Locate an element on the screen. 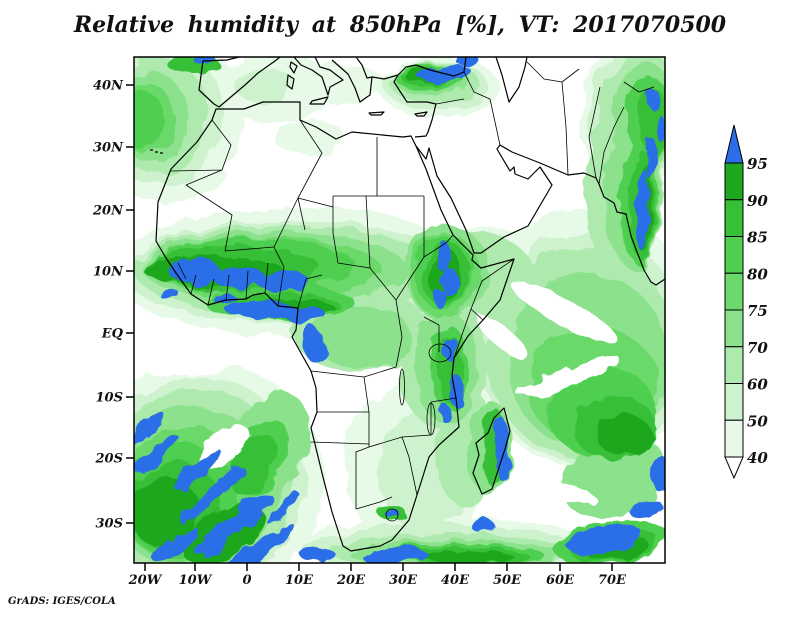 The height and width of the screenshot is (618, 800). lake-tanganyika is located at coordinates (402, 387).